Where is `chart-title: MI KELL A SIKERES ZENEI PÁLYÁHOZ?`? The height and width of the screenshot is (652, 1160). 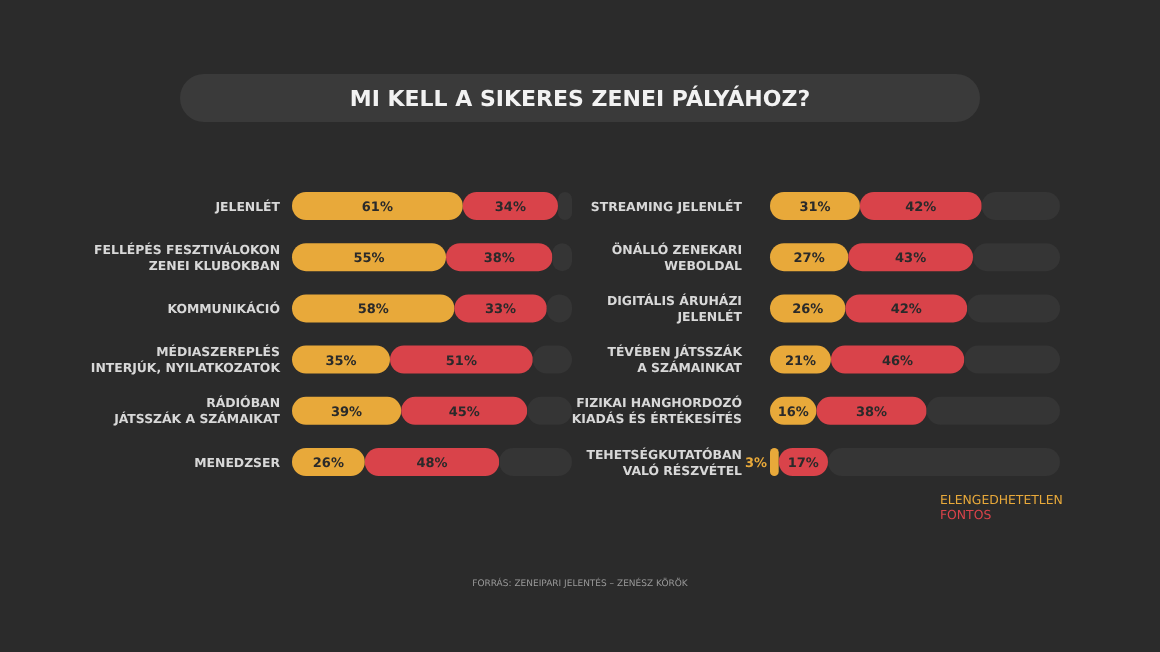 chart-title: MI KELL A SIKERES ZENEI PÁLYÁHOZ? is located at coordinates (580, 98).